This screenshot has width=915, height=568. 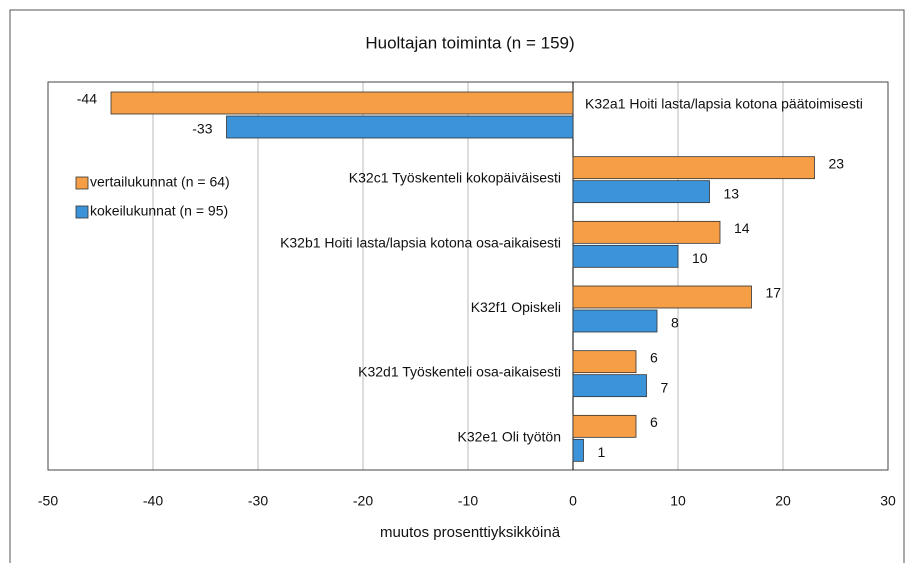 What do you see at coordinates (459, 372) in the screenshot?
I see `category-label: K32d1 Työskenteli osa-aikaisesti` at bounding box center [459, 372].